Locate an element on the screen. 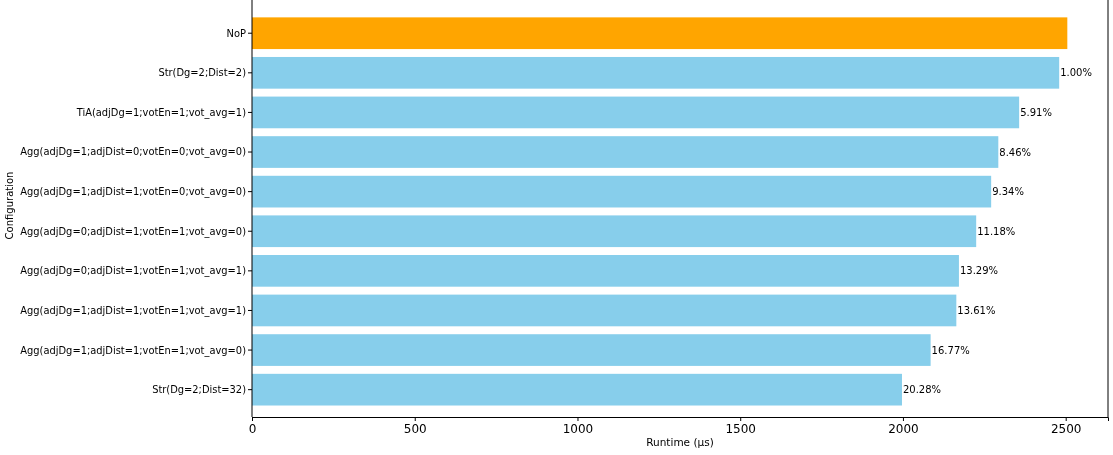 Image resolution: width=1113 pixels, height=455 pixels. y-tick-label: Agg(adjDg=1;adjDist=1;votEn=1;vot_avg=1) is located at coordinates (133, 310).